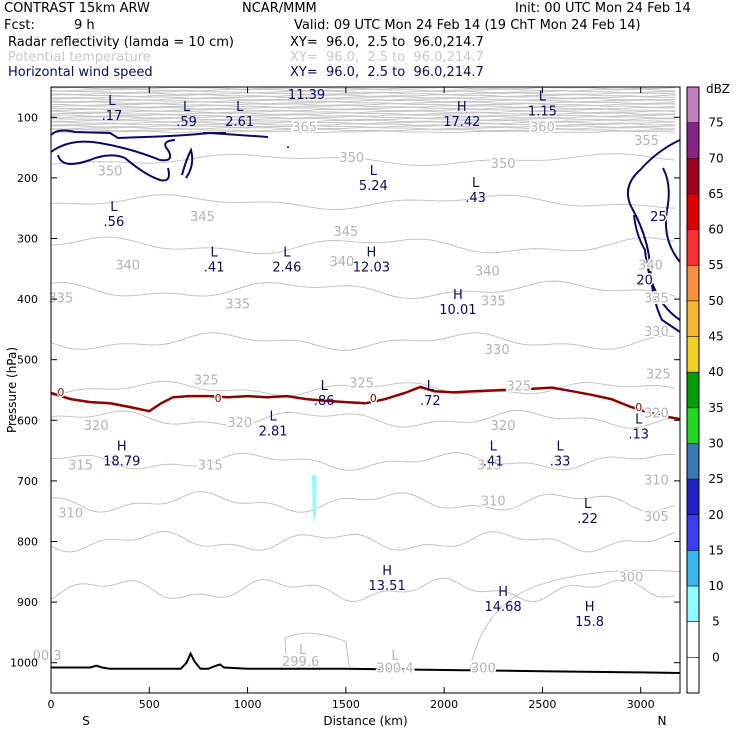 Image resolution: width=740 pixels, height=740 pixels. Describe the element at coordinates (248, 704) in the screenshot. I see `x-tick-label: 1000` at that location.